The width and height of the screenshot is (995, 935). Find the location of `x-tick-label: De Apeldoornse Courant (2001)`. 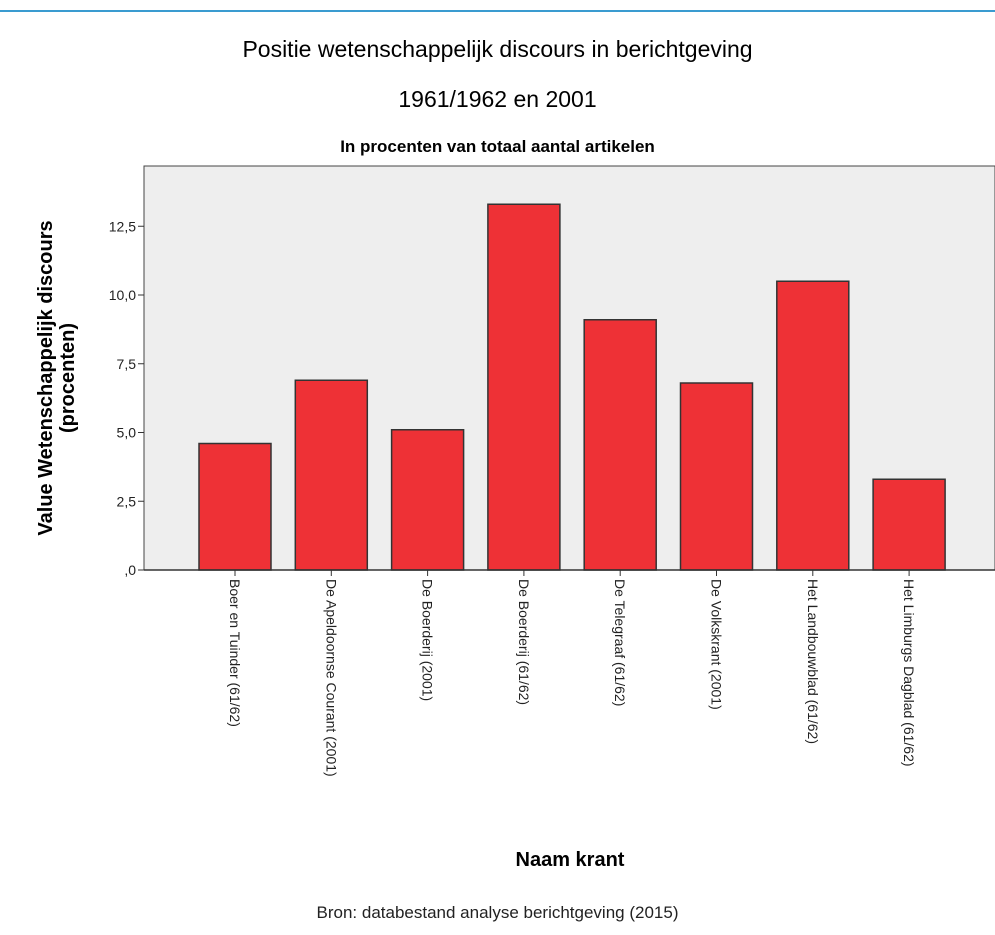

x-tick-label: De Apeldoornse Courant (2001) is located at coordinates (331, 678).